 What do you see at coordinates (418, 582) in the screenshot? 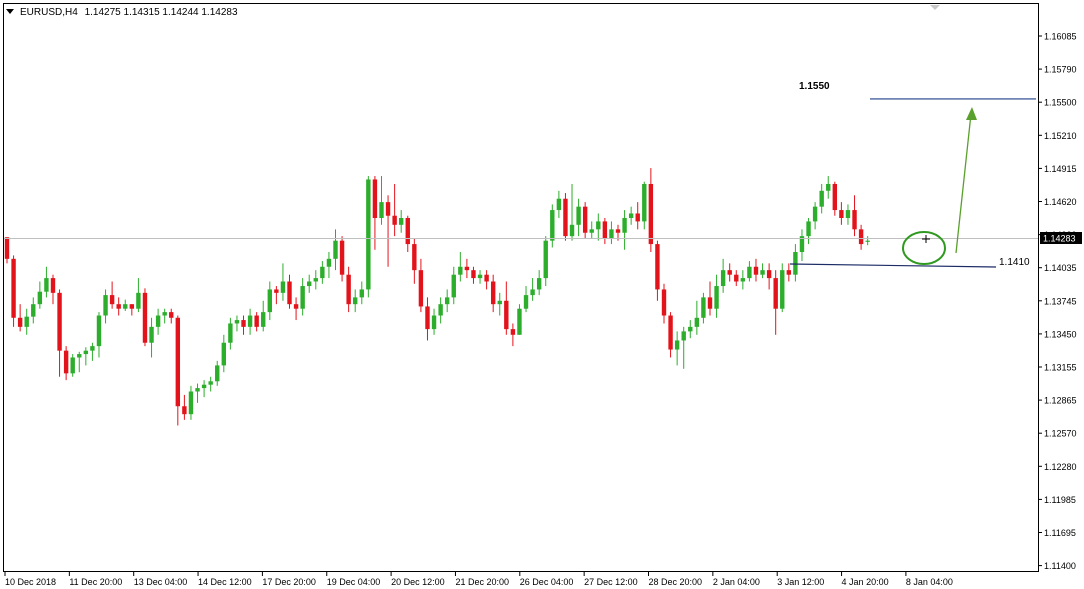
I see `time-label: 20 Dec 12:00` at bounding box center [418, 582].